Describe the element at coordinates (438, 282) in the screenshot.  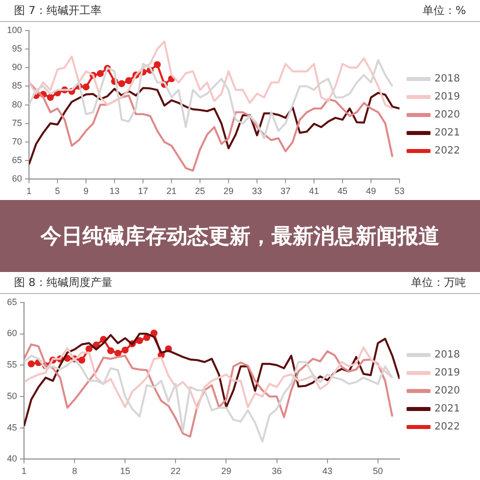
I see `text: 单位：万吨` at that location.